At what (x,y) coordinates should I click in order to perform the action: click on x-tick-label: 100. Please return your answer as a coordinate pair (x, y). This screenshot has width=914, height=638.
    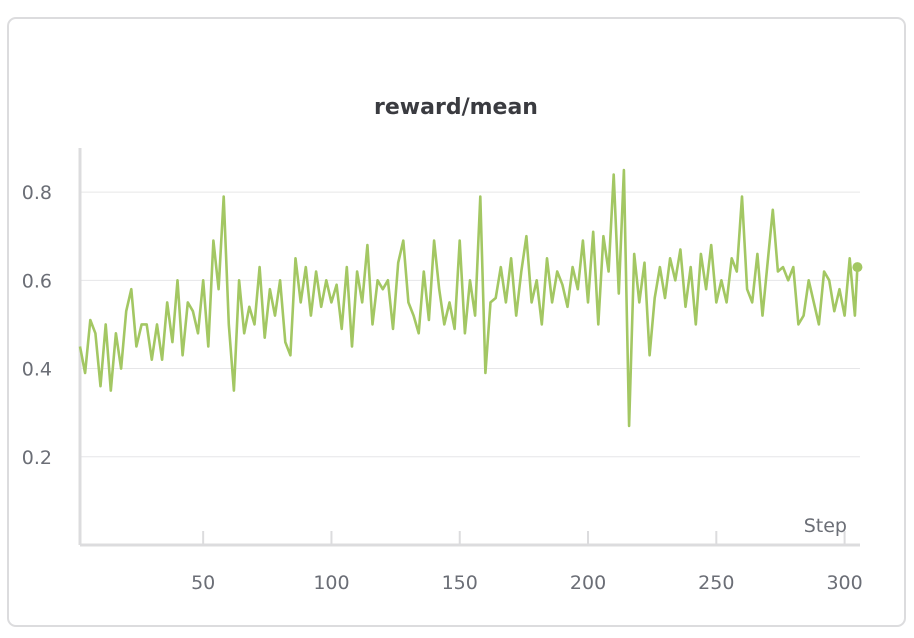
    Looking at the image, I should click on (331, 583).